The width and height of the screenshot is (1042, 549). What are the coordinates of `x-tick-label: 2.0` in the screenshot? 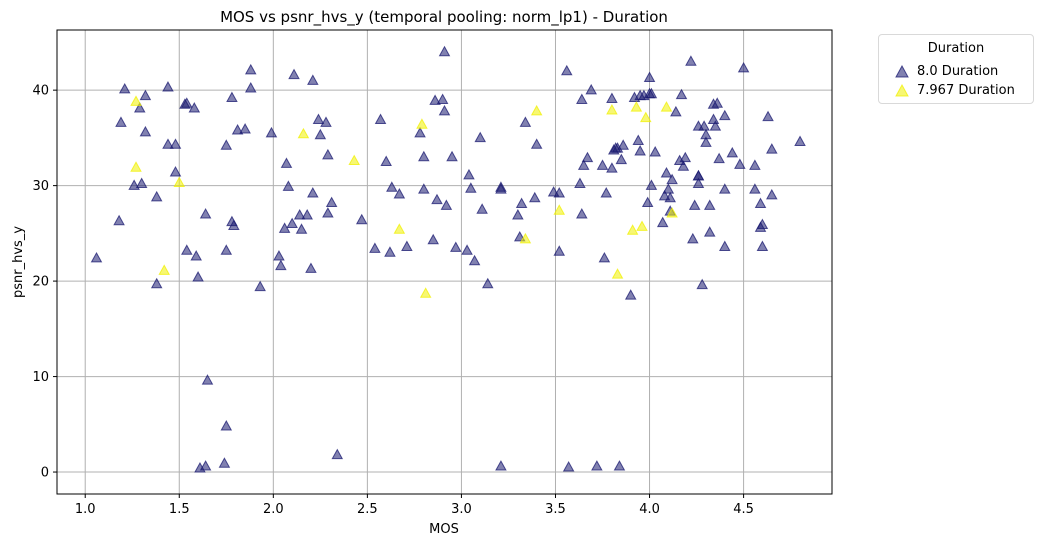 It's located at (273, 509).